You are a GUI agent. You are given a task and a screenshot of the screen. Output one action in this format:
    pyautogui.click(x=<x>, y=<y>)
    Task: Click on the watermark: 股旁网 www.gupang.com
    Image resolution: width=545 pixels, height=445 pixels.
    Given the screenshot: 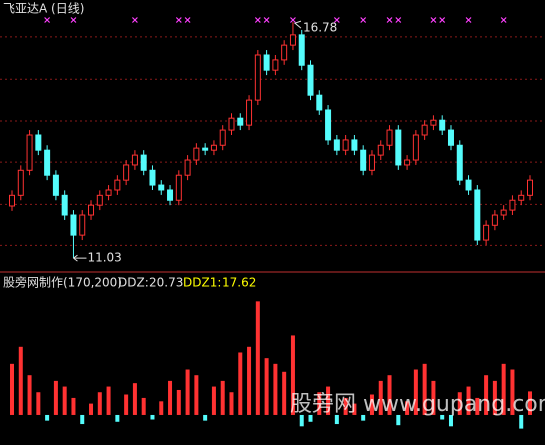 What is the action you would take?
    pyautogui.click(x=417, y=404)
    